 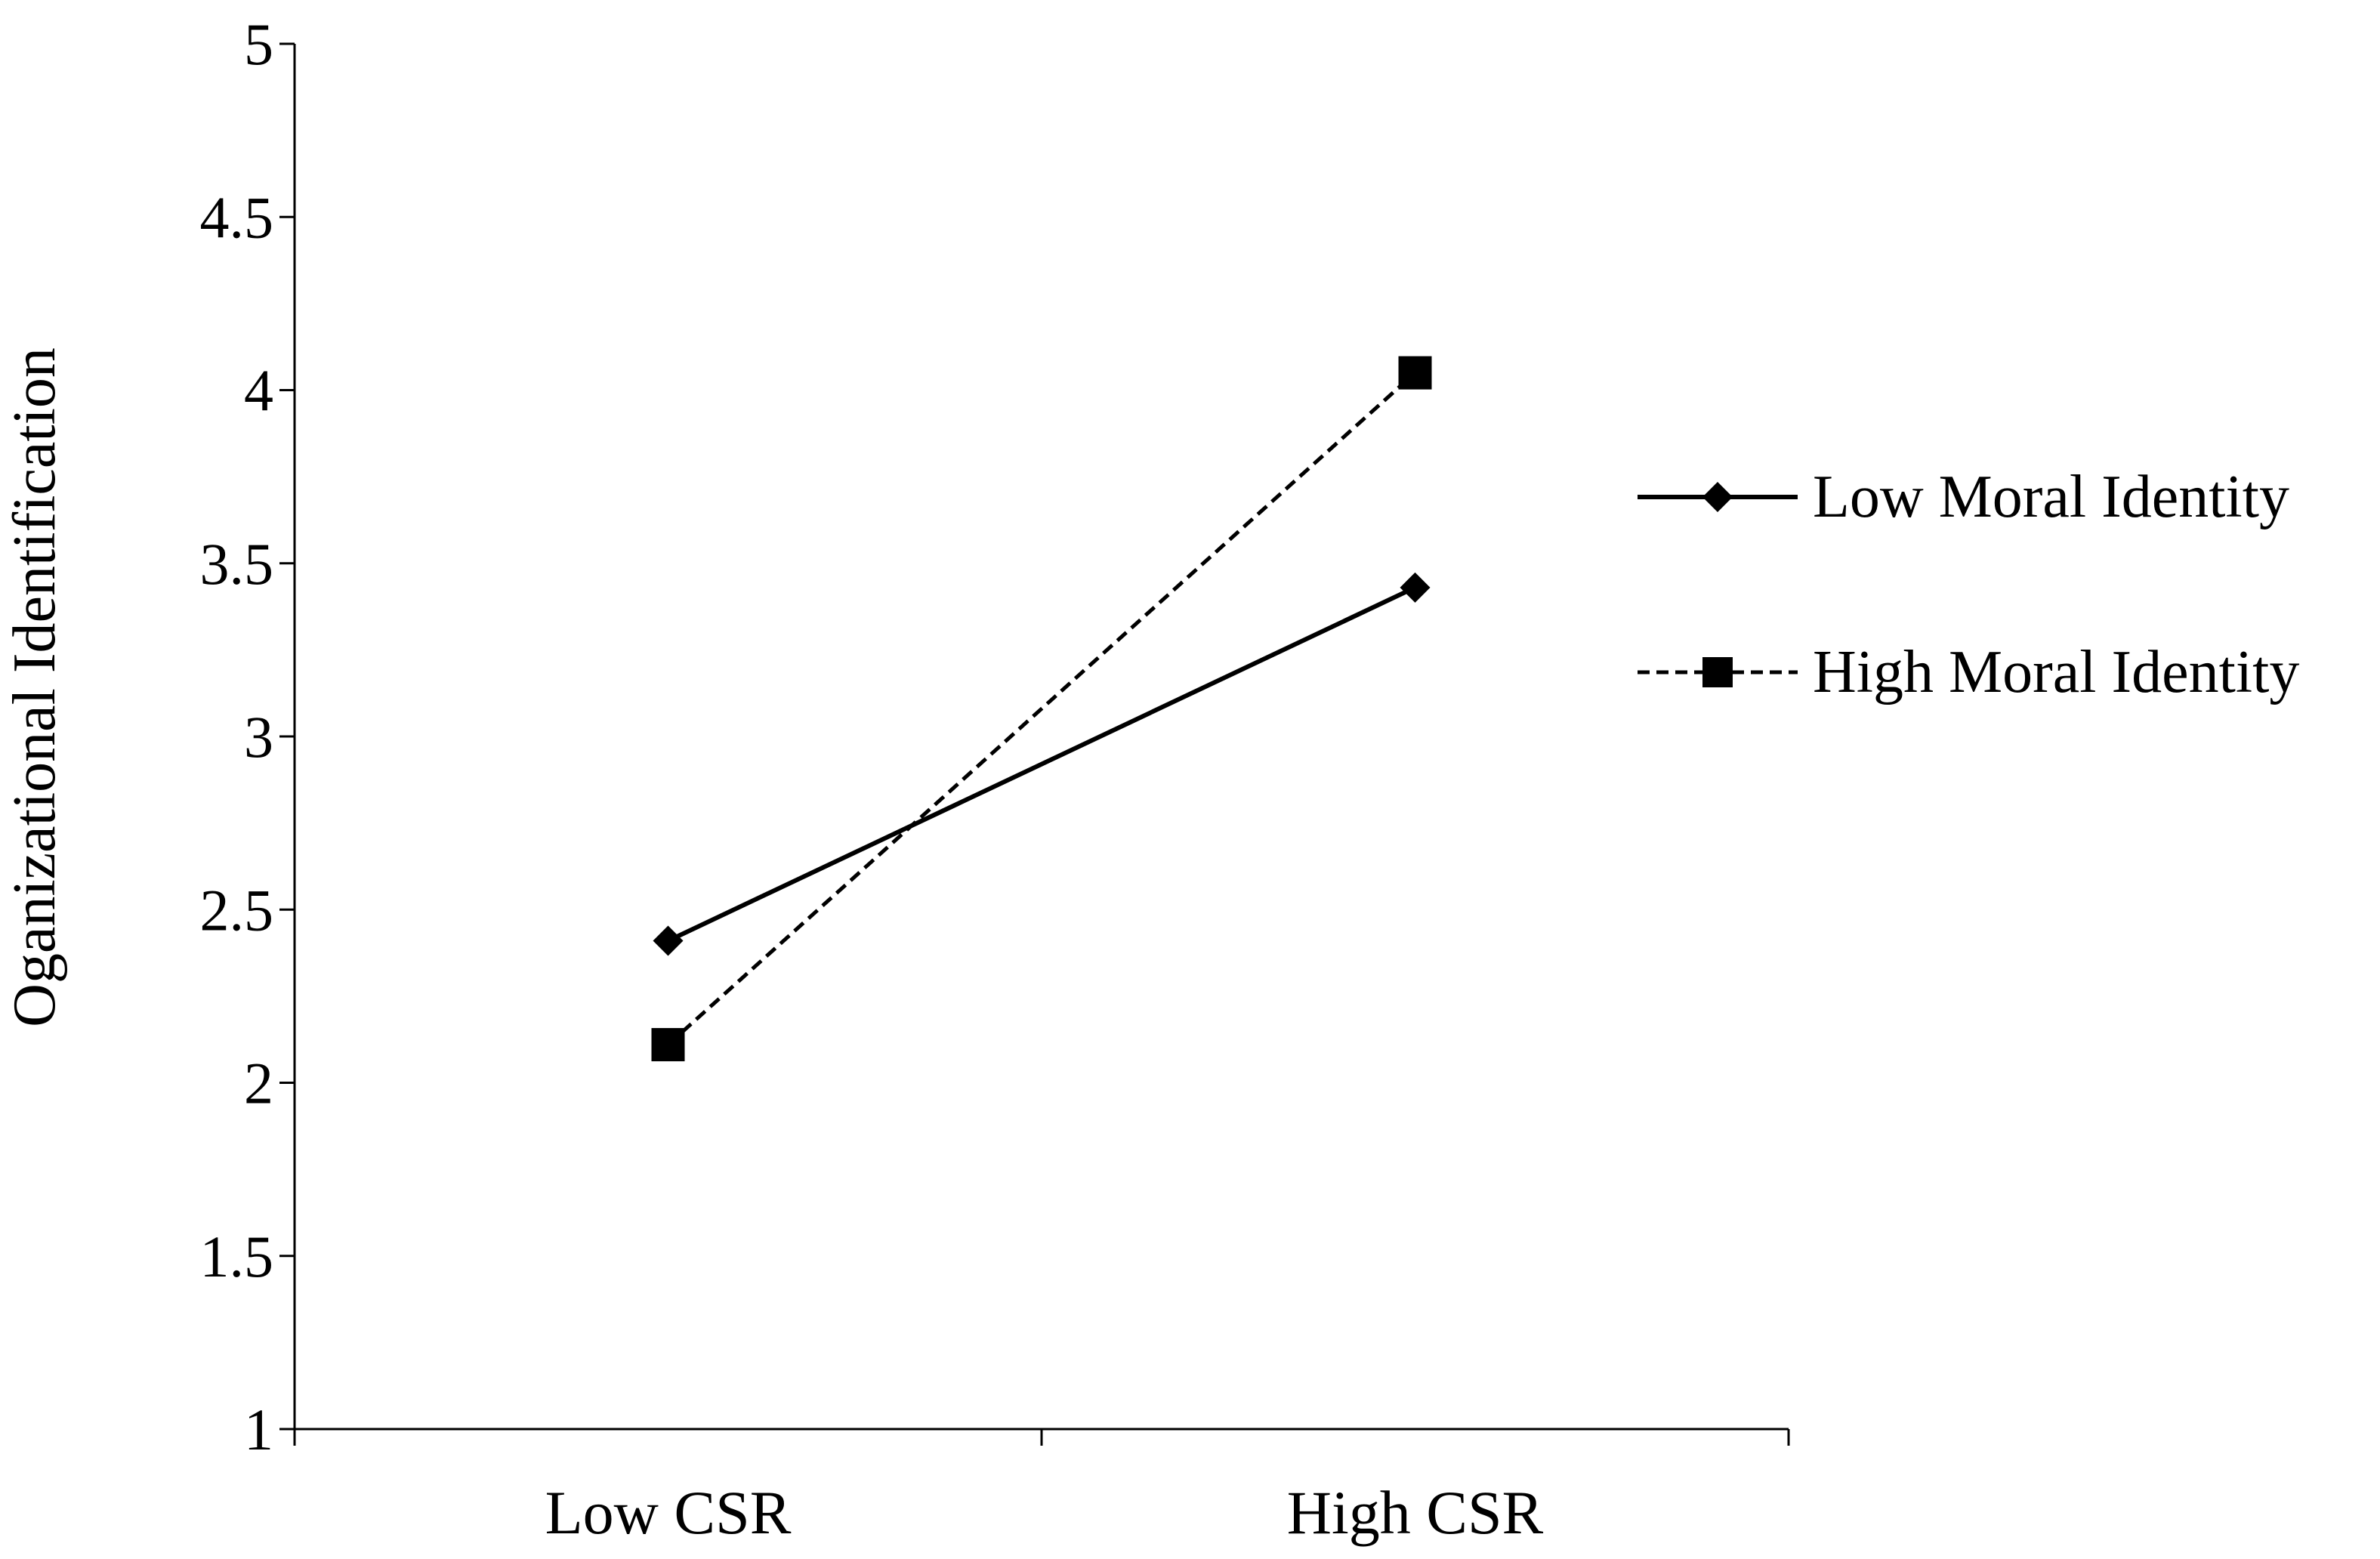 What do you see at coordinates (1415, 1512) in the screenshot?
I see `x-category-label: High CSR` at bounding box center [1415, 1512].